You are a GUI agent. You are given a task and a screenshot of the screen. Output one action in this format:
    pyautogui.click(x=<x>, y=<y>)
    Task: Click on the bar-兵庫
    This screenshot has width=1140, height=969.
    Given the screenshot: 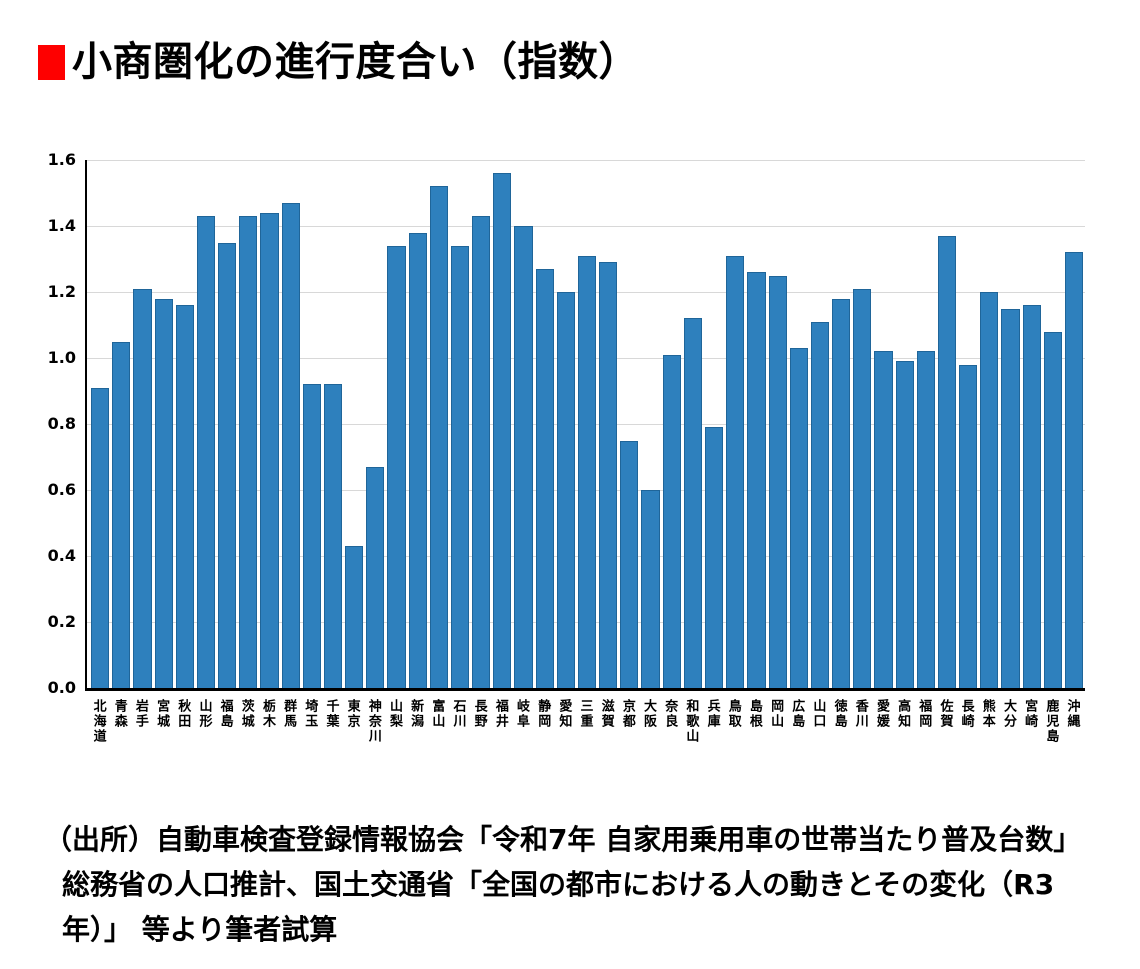 What is the action you would take?
    pyautogui.click(x=714, y=557)
    